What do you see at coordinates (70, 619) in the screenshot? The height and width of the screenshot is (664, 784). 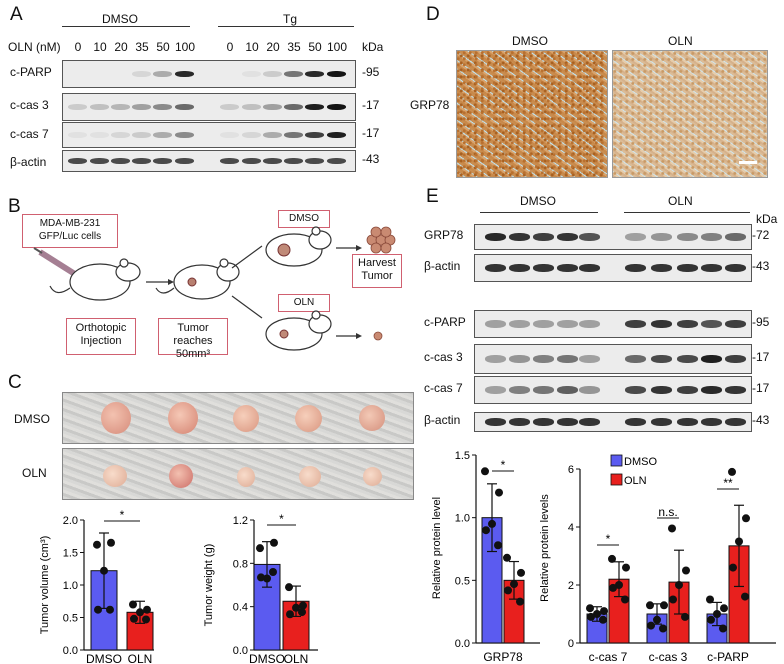 I see `y-tick-label: 0.5` at bounding box center [70, 619].